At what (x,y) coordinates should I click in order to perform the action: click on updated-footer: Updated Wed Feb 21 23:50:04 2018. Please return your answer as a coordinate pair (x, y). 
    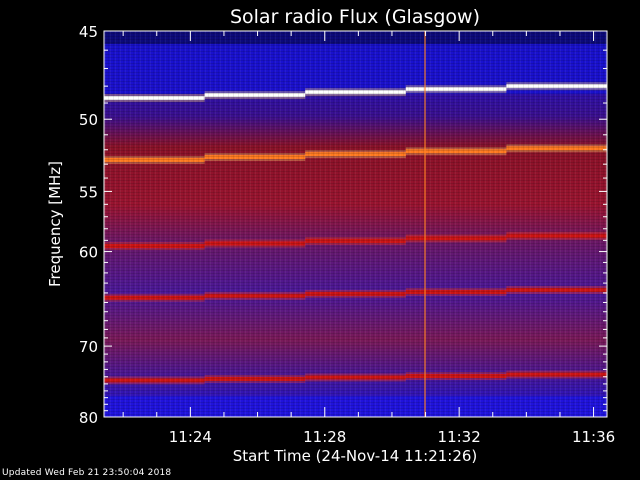
    Looking at the image, I should click on (87, 473).